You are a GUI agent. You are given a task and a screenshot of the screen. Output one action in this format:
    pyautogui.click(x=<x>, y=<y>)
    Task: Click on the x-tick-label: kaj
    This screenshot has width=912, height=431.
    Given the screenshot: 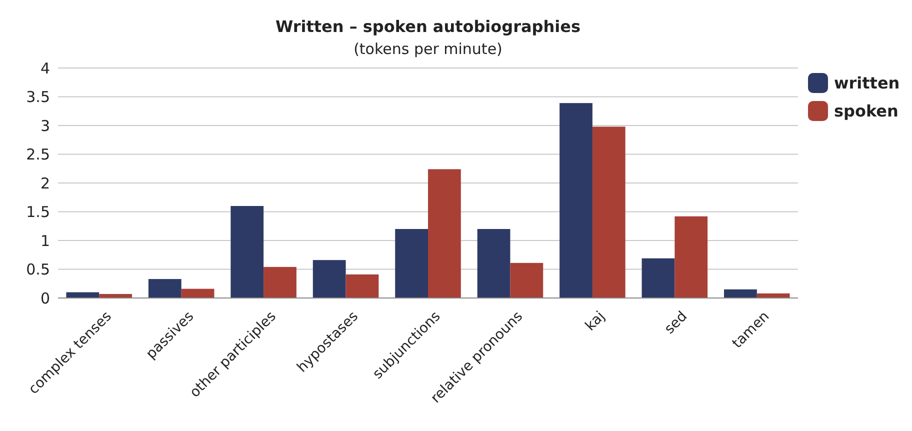 What is the action you would take?
    pyautogui.click(x=595, y=321)
    